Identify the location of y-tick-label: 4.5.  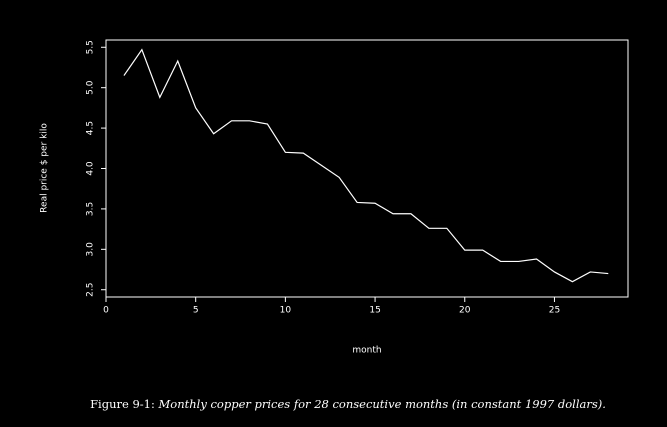
(91, 128).